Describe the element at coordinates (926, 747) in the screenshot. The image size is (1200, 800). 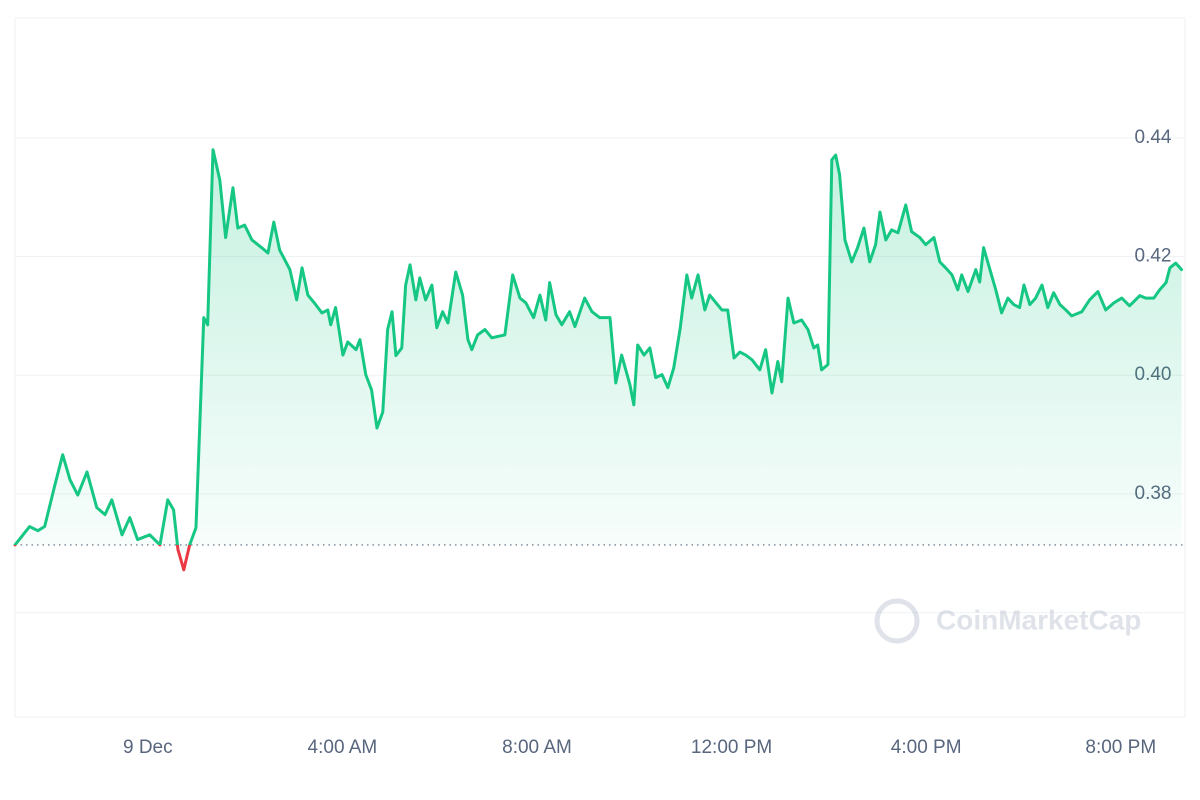
I see `x-tick-label: 4:00 PM` at that location.